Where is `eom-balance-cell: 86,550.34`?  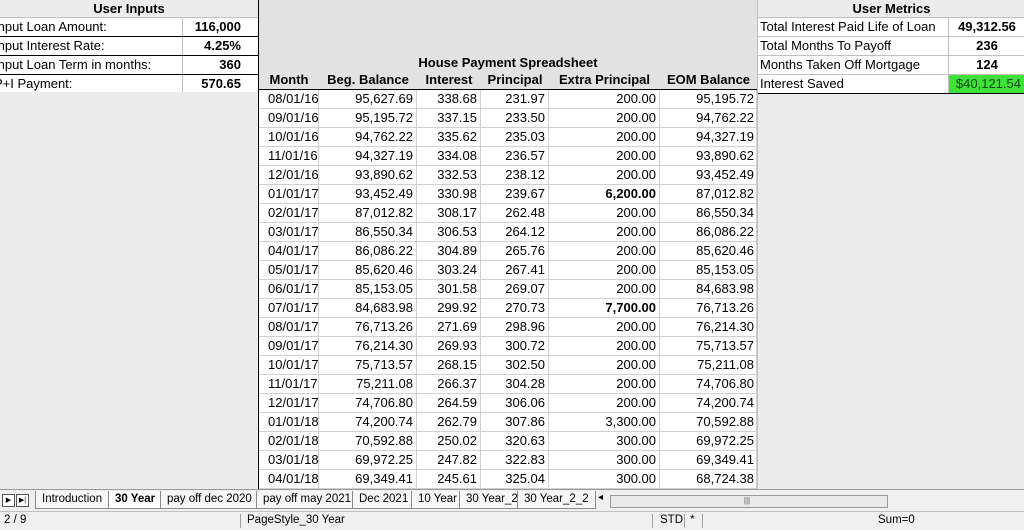 eom-balance-cell: 86,550.34 is located at coordinates (708, 213).